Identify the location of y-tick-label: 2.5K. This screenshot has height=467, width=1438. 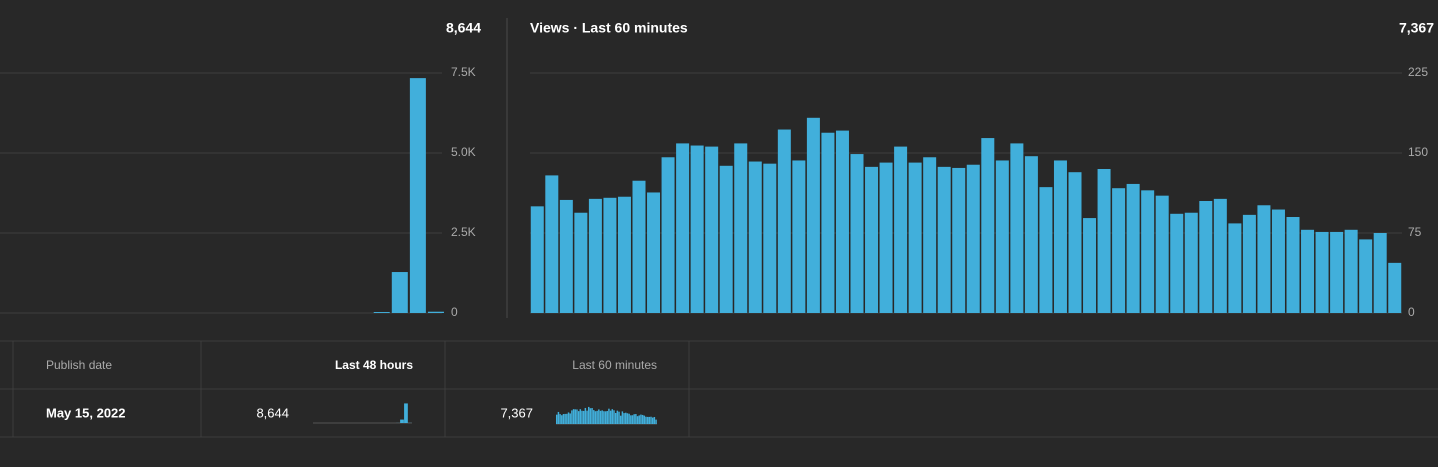
(463, 232).